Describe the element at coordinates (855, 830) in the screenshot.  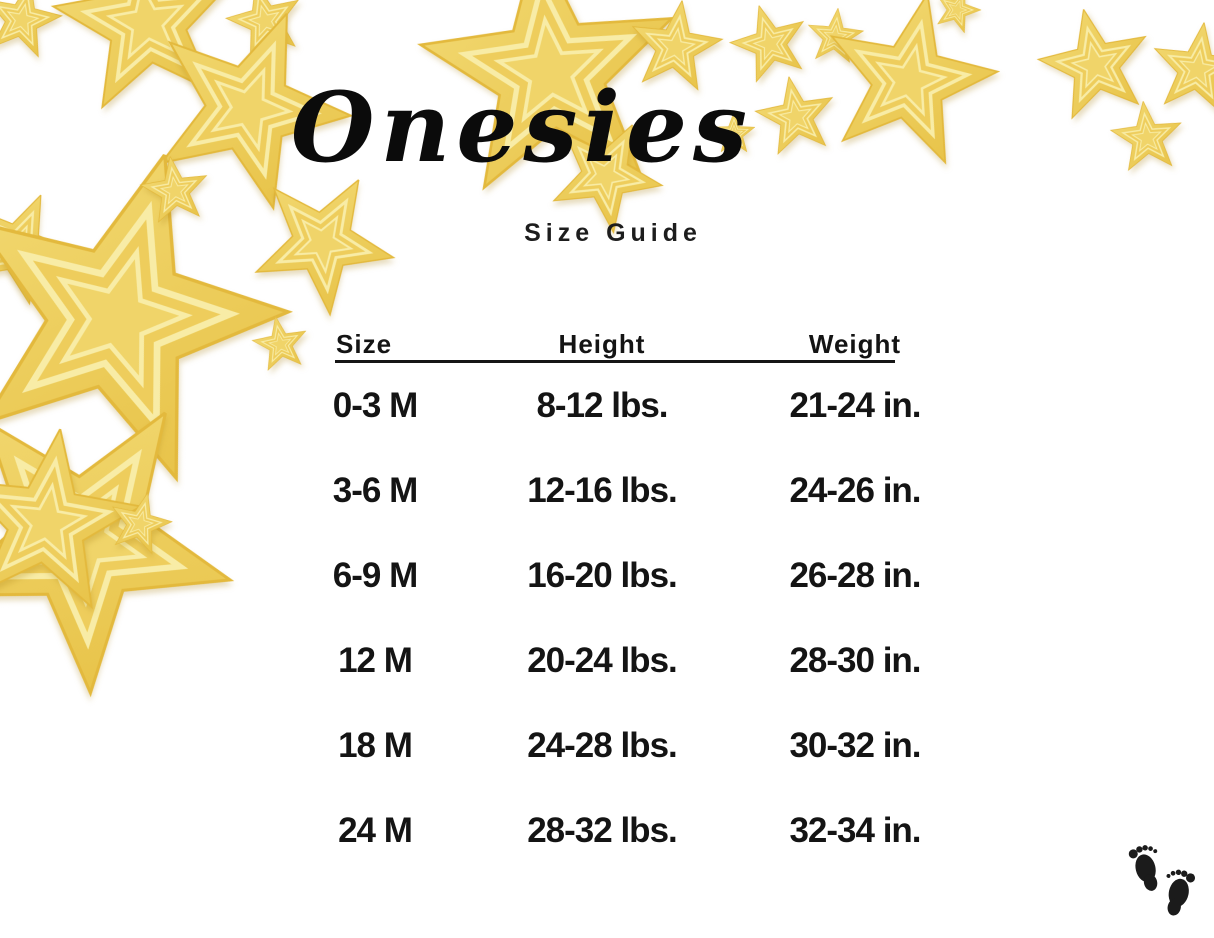
I see `cell-weight: 32-34 in.` at that location.